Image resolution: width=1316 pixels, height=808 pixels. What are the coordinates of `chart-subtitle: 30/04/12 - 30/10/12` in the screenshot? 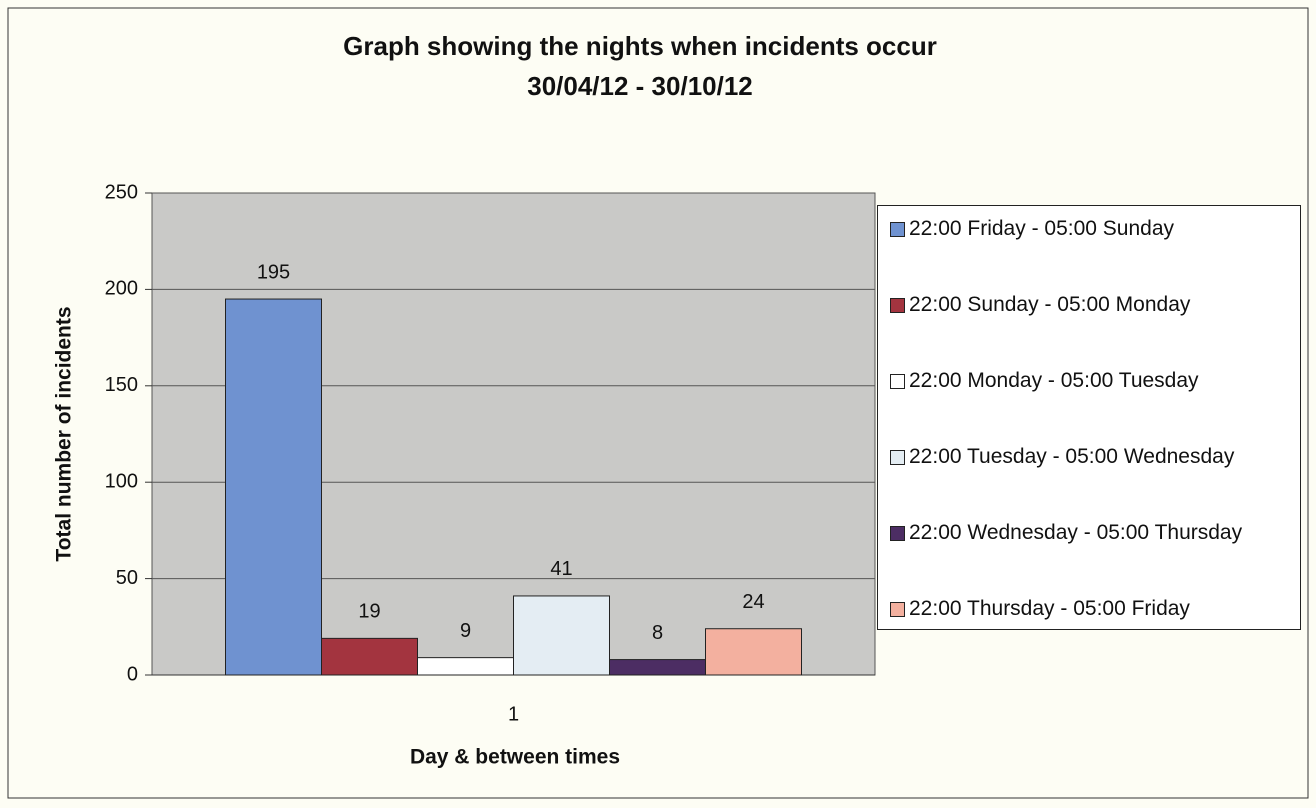 It's located at (640, 86).